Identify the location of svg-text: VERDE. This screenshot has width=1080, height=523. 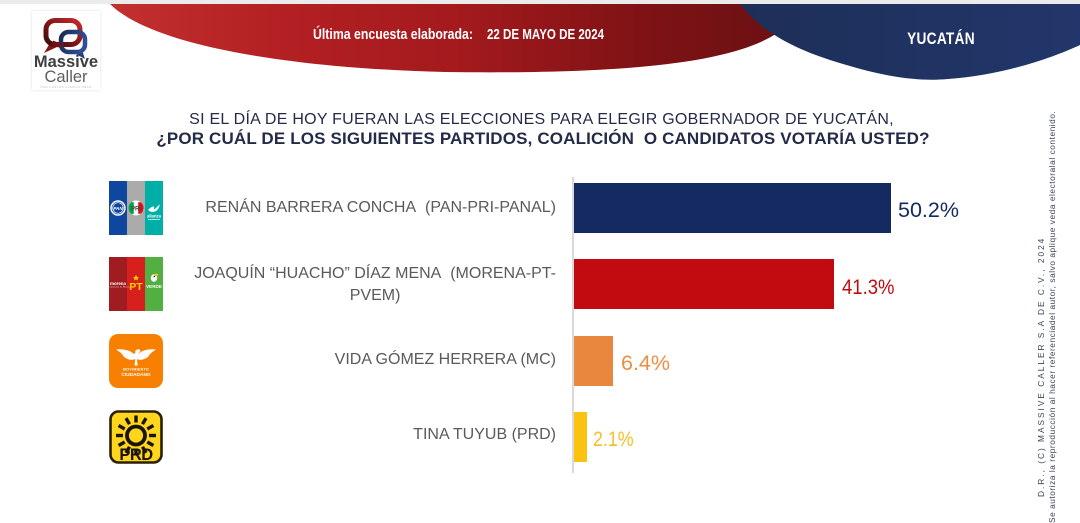
(154, 286).